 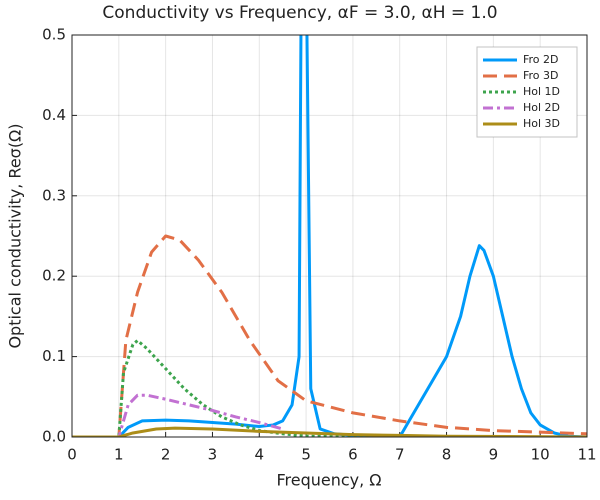 I want to click on x-tick-label: 2, so click(x=166, y=455).